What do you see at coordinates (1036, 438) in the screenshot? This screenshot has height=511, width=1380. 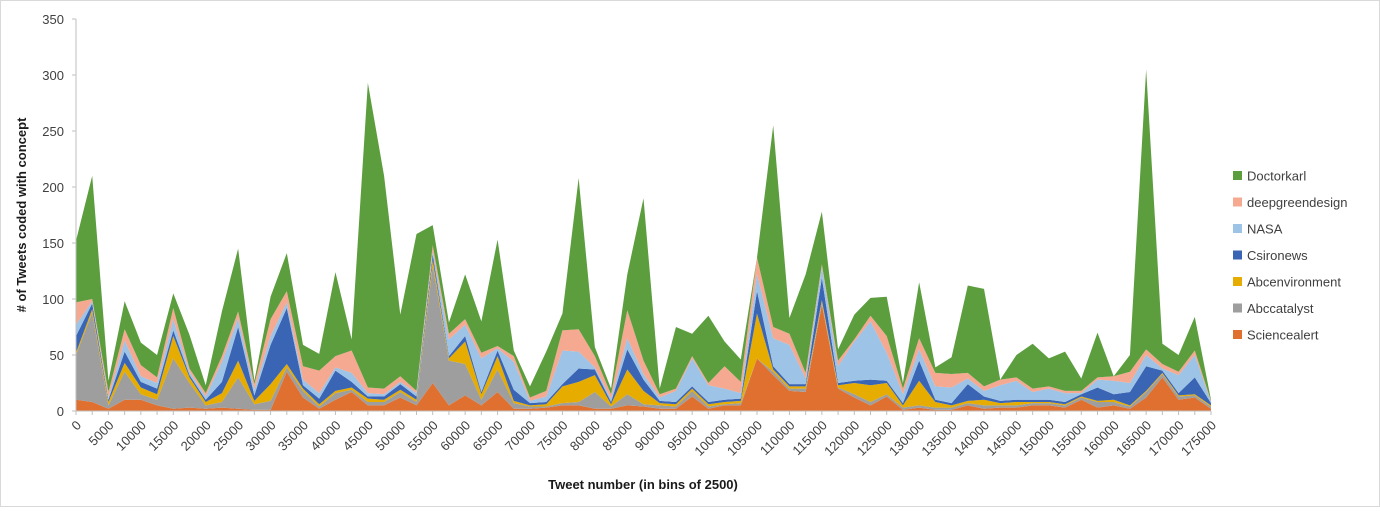 I see `x-tick-label: 150000` at bounding box center [1036, 438].